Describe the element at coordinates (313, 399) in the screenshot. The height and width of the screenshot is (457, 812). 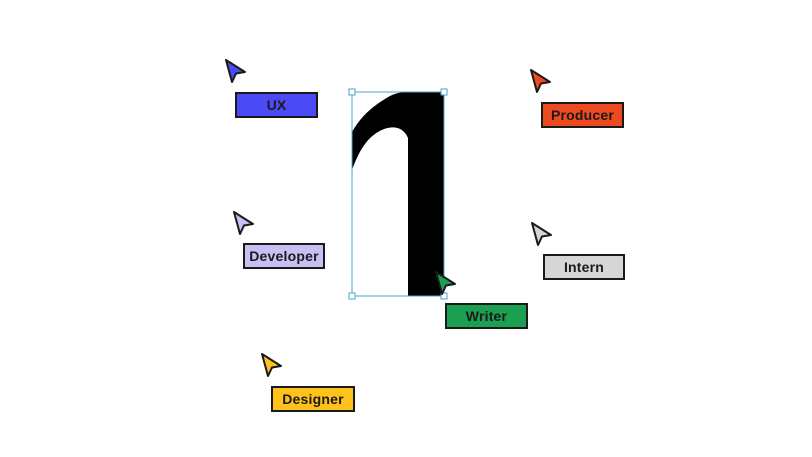
I see `collaborator-label-designer: Designer` at that location.